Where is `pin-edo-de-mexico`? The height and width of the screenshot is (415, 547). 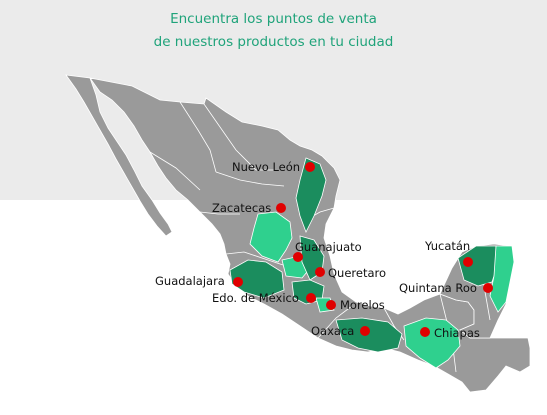 pin-edo-de-mexico is located at coordinates (311, 298).